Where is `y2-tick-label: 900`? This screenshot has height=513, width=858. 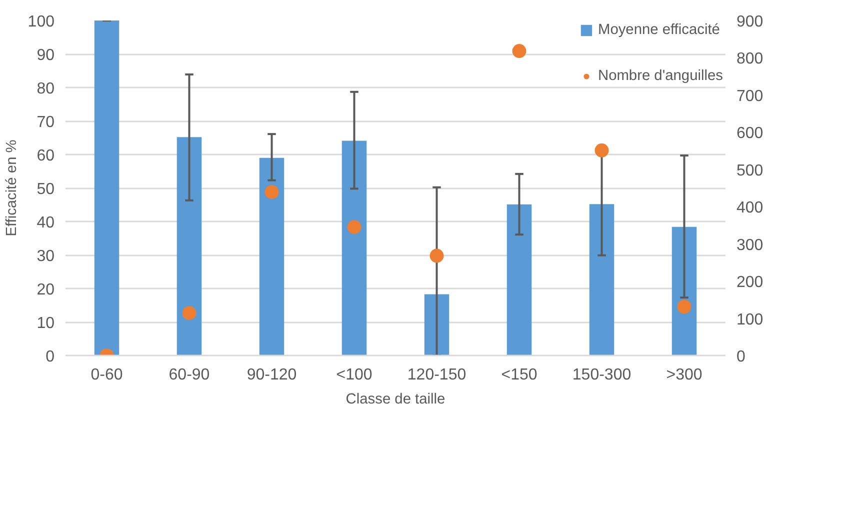
y2-tick-label: 900 is located at coordinates (750, 22).